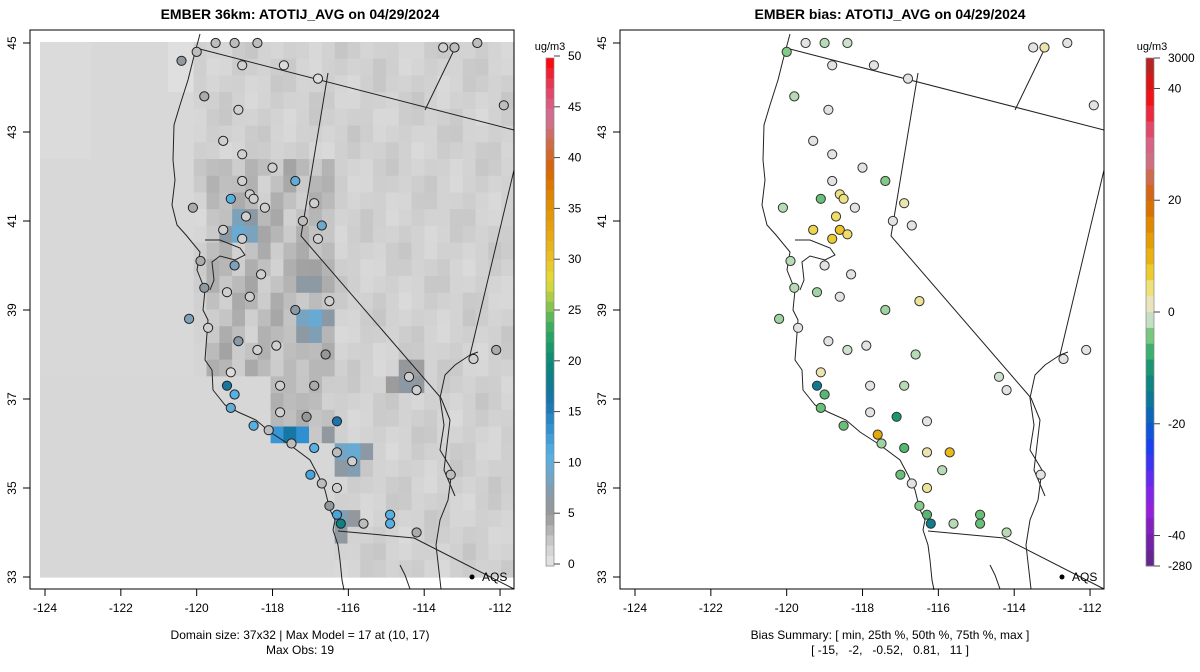 The image size is (1200, 672). What do you see at coordinates (300, 14) in the screenshot?
I see `model-panel-title: EMBER 36km: ATOTIJ_AVG on 04/29/2024` at bounding box center [300, 14].